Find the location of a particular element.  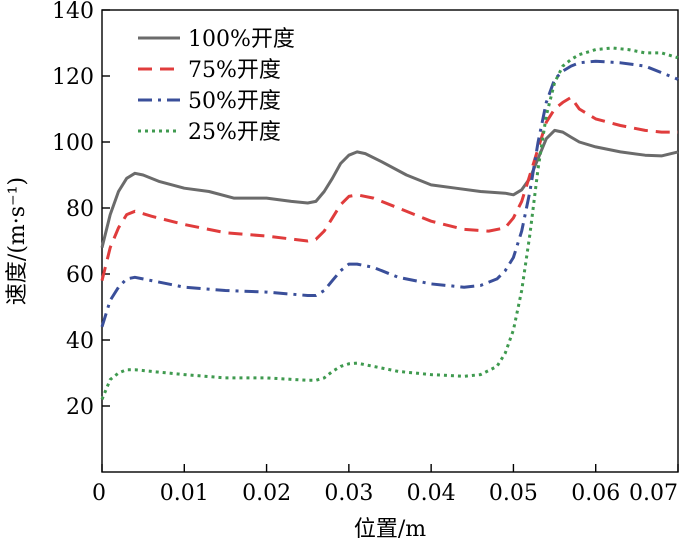

legend-label: 100%开度 is located at coordinates (241, 39).